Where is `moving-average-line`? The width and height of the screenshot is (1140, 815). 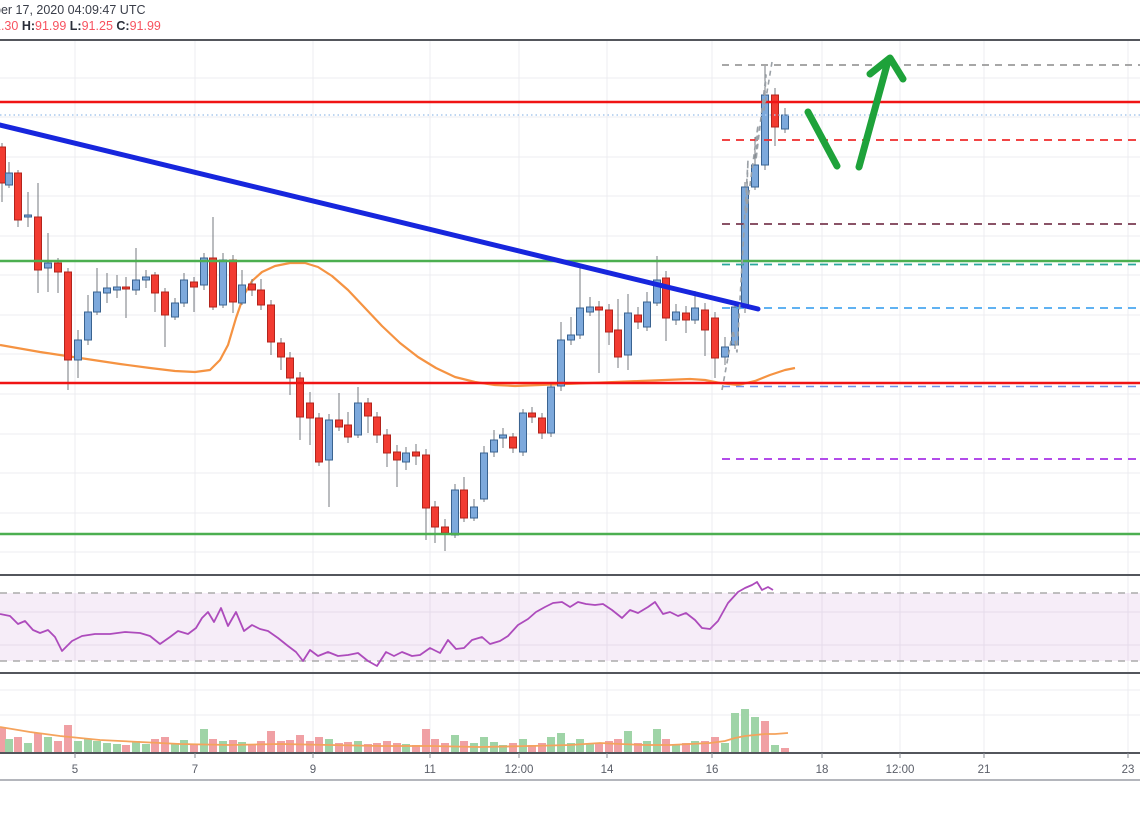
moving-average-line is located at coordinates (398, 324).